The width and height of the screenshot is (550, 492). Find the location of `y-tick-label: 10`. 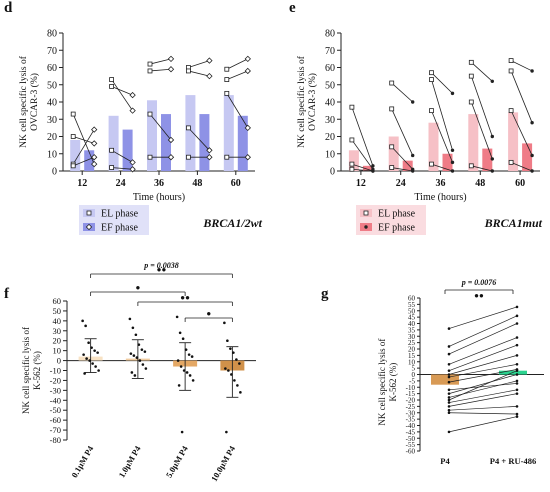

y-tick-label: 10 is located at coordinates (412, 362).